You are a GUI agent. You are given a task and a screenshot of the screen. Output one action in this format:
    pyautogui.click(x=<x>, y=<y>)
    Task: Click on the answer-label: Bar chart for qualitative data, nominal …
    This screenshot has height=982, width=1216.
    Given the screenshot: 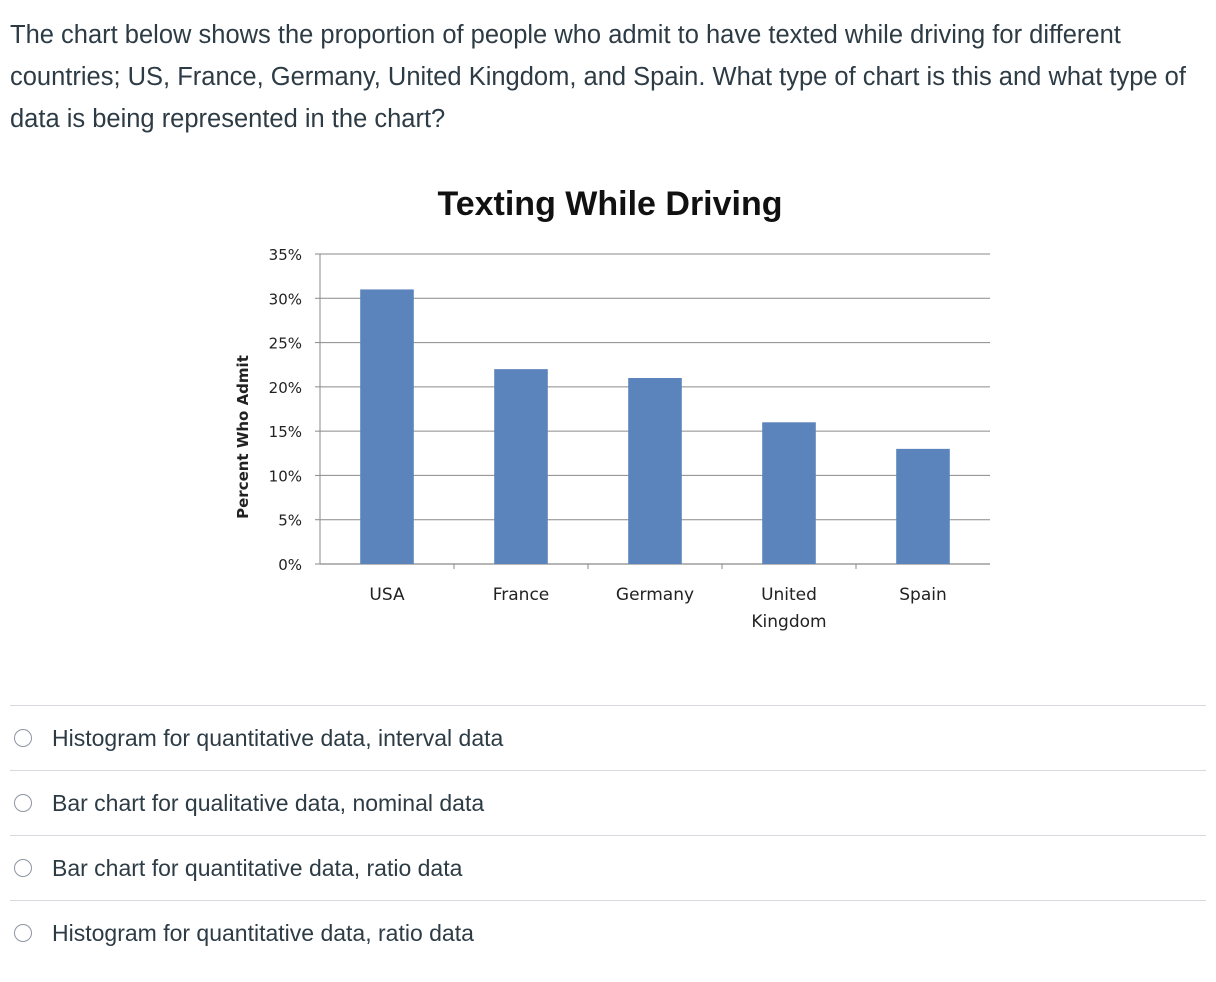 What is the action you would take?
    pyautogui.click(x=268, y=802)
    